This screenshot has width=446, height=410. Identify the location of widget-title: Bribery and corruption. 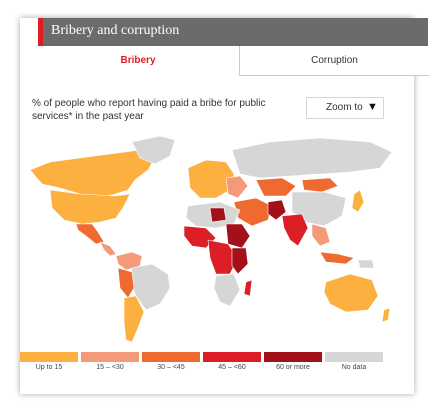
(115, 30).